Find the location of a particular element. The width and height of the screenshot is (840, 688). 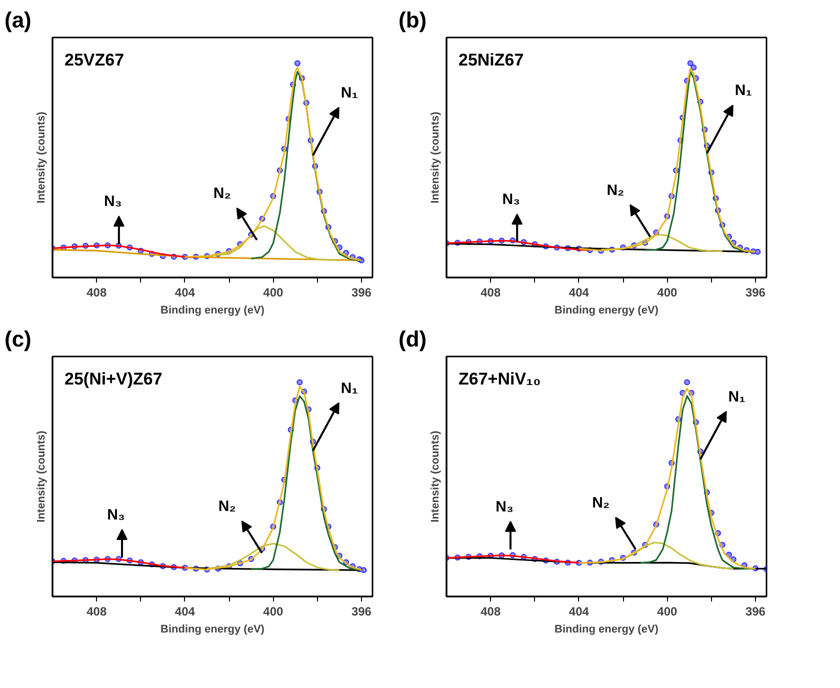

chart-title: 25NiZ67 is located at coordinates (491, 60).